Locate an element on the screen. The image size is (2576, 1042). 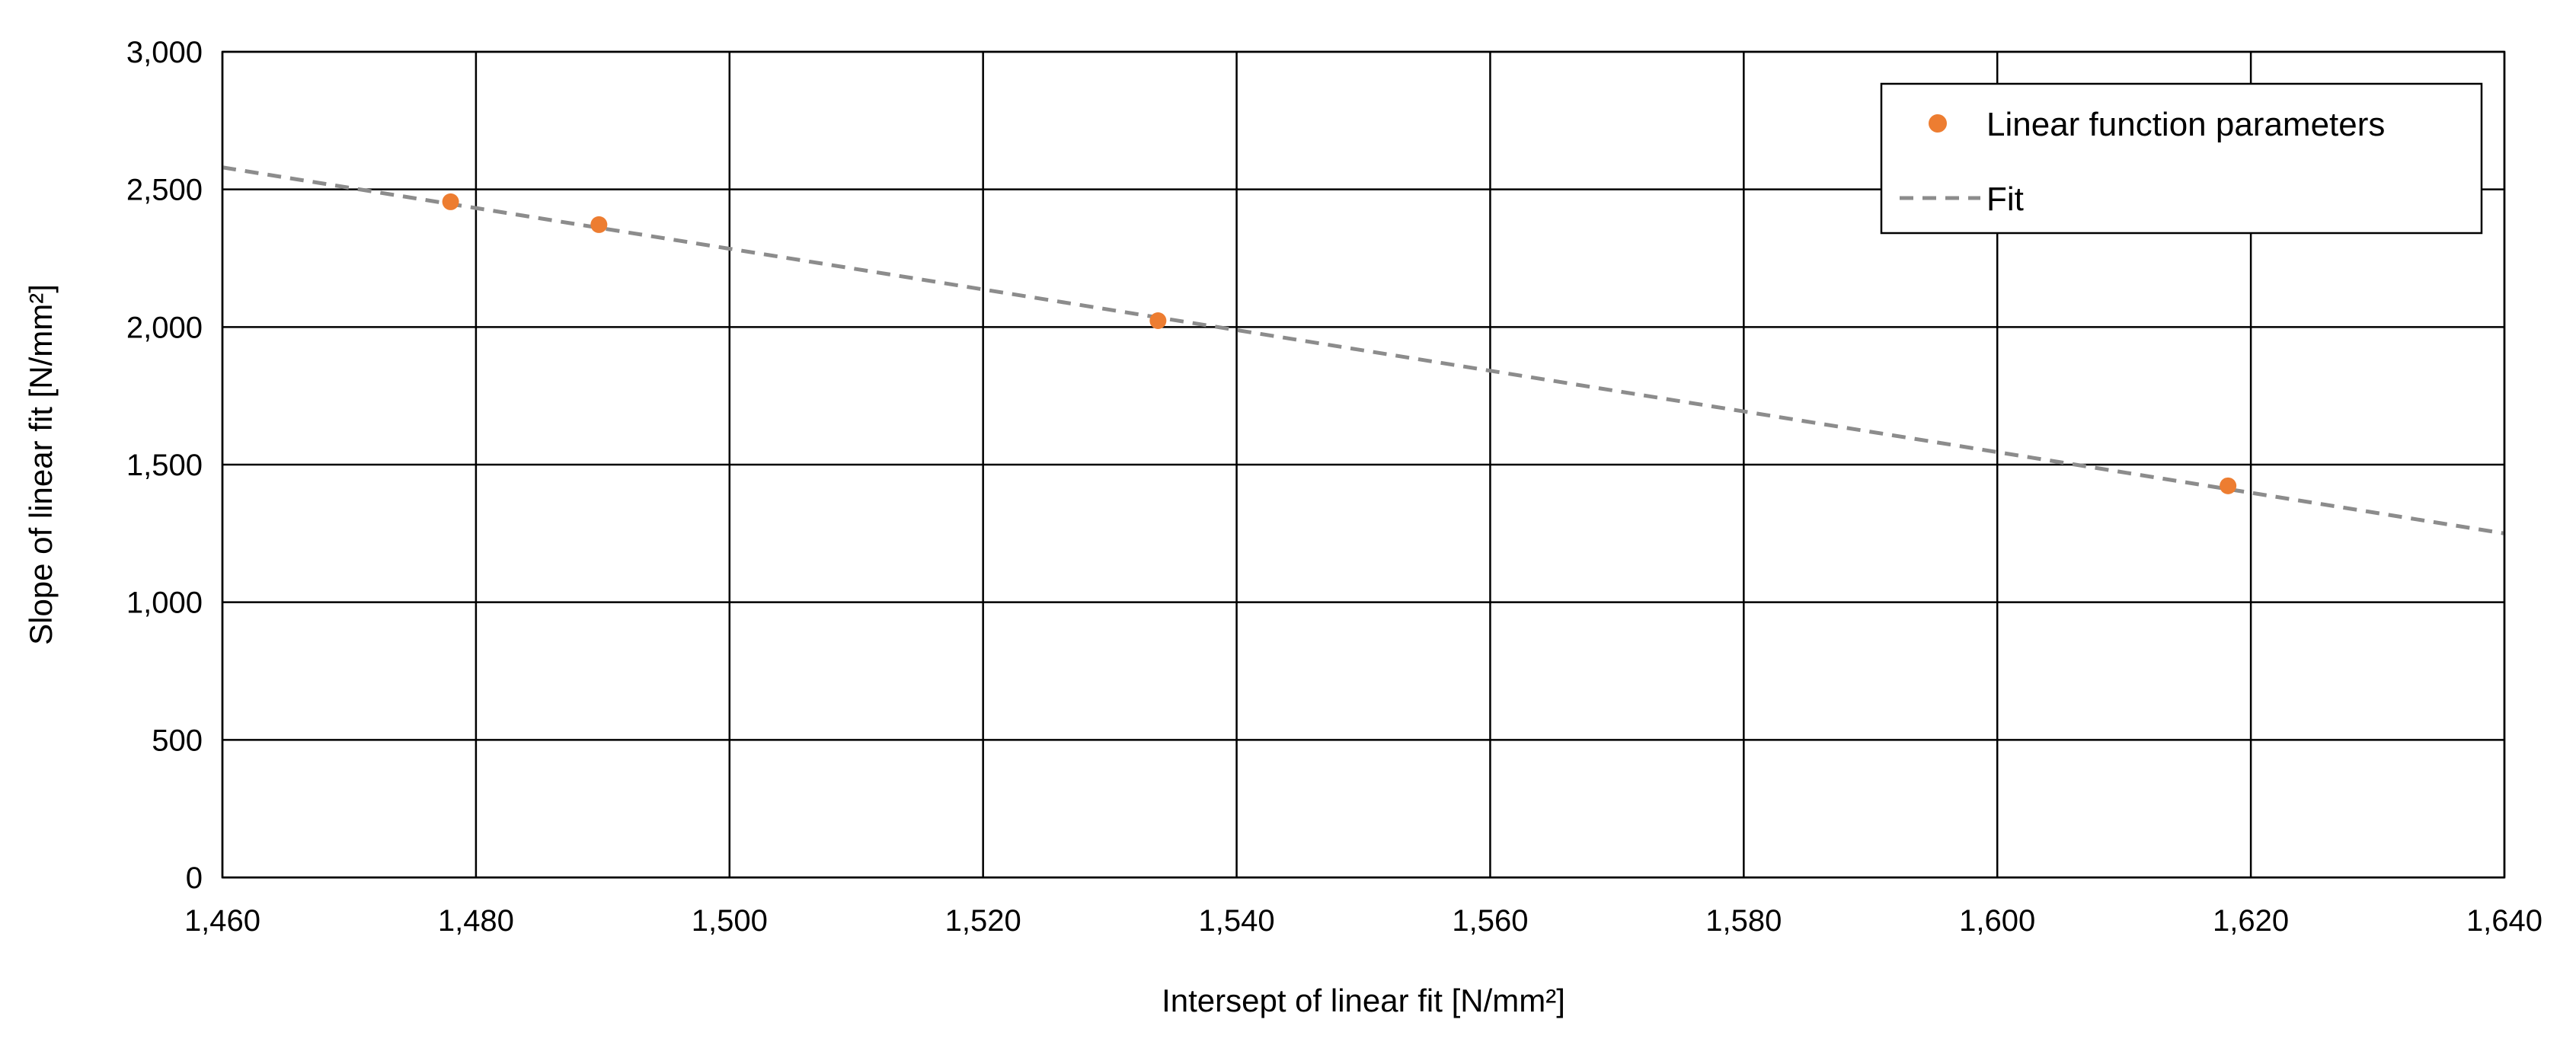
y-tick-label: 1,000 is located at coordinates (164, 603).